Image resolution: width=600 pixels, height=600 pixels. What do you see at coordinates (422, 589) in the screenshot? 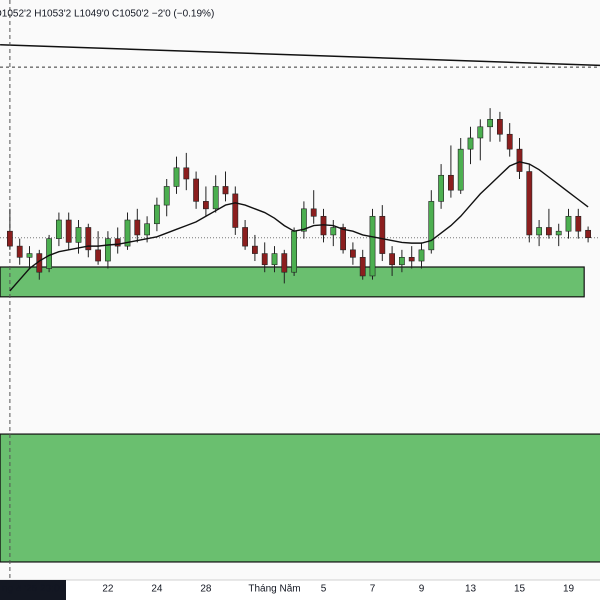
I see `x-tick-label: 9` at bounding box center [422, 589].